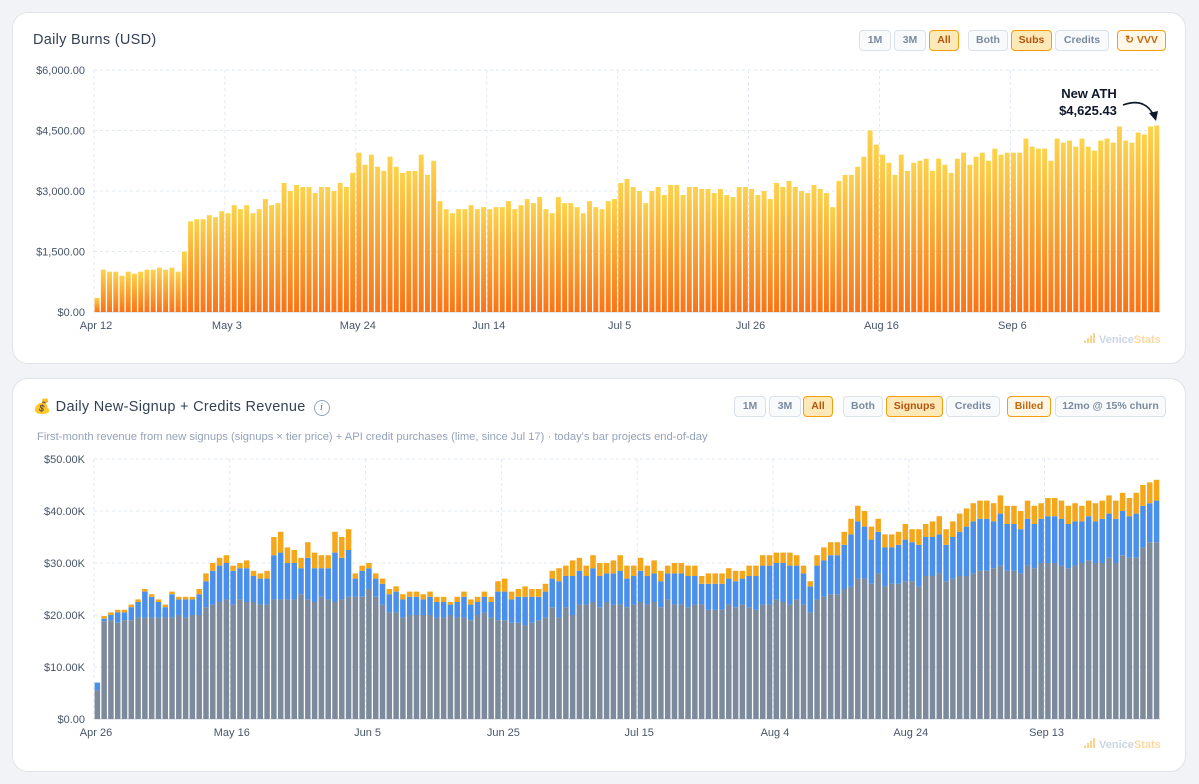  What do you see at coordinates (875, 40) in the screenshot?
I see `range-1m-button: 1M` at bounding box center [875, 40].